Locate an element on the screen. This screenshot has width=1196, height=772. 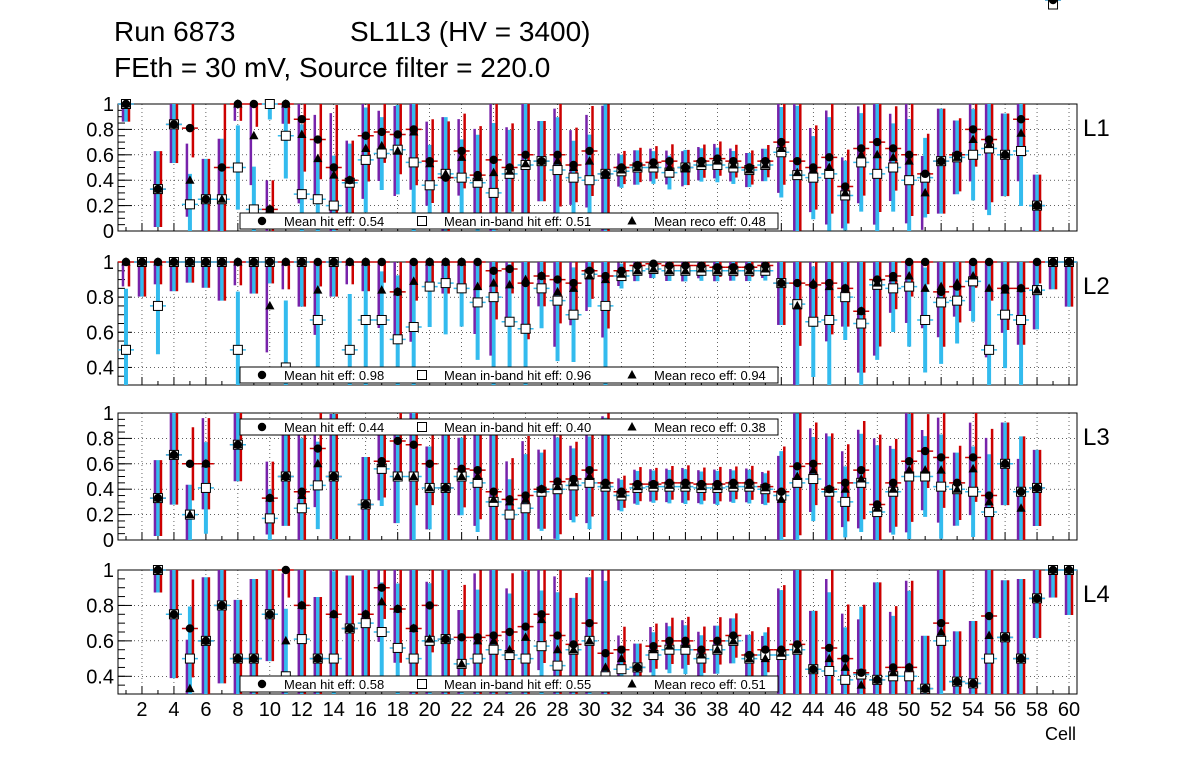
layer-label: L4 is located at coordinates (1096, 594).